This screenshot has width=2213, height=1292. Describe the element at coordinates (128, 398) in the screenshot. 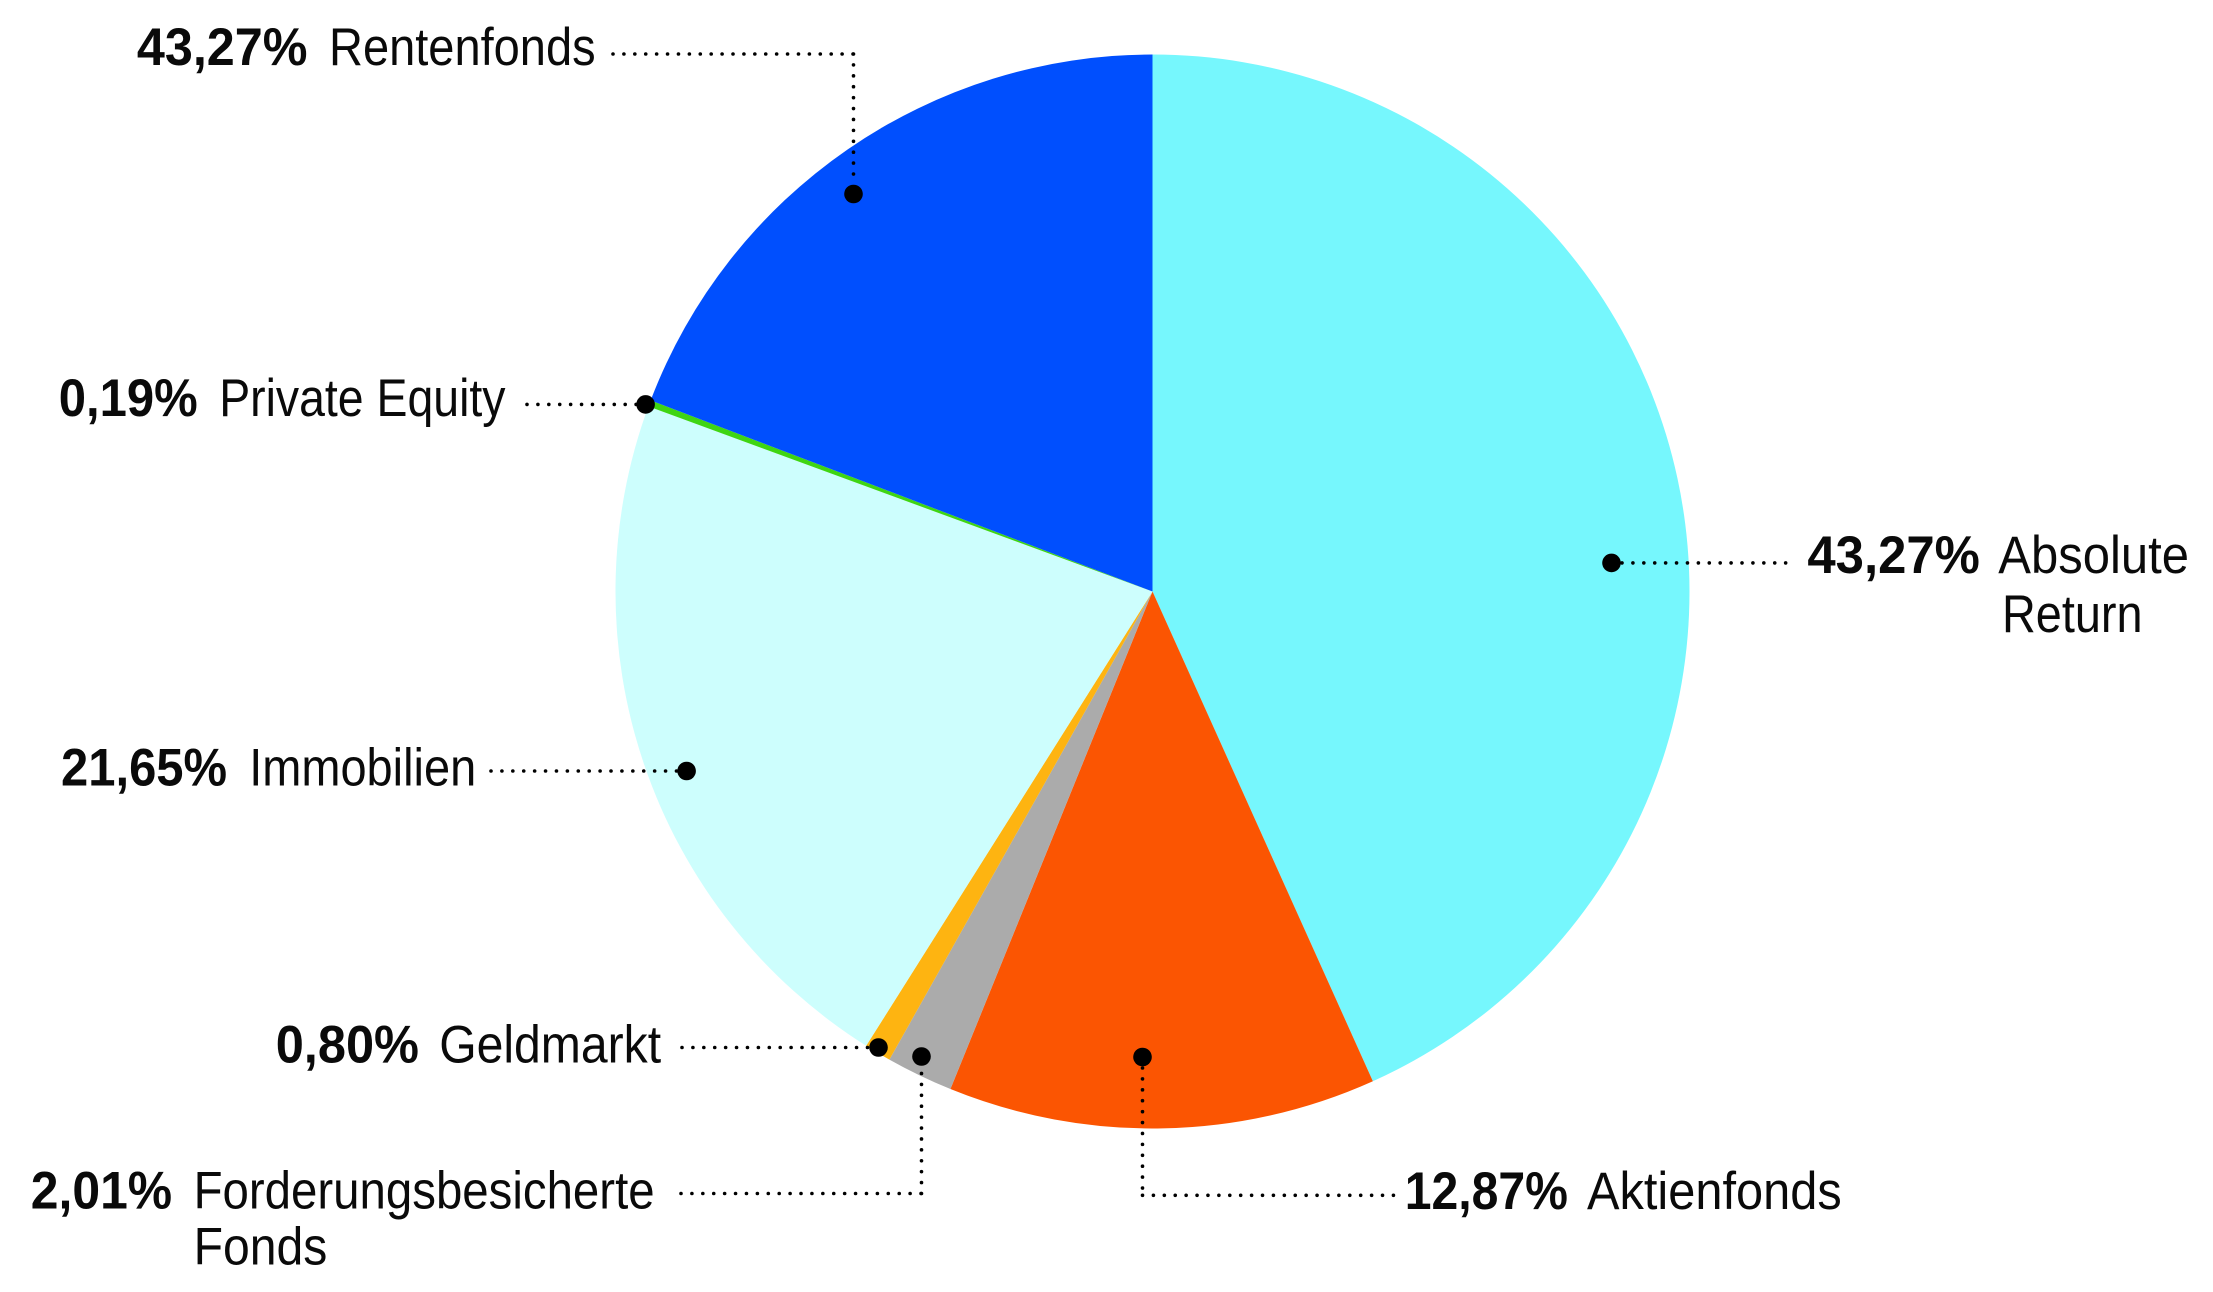

I see `svg-text: 0,19%` at that location.